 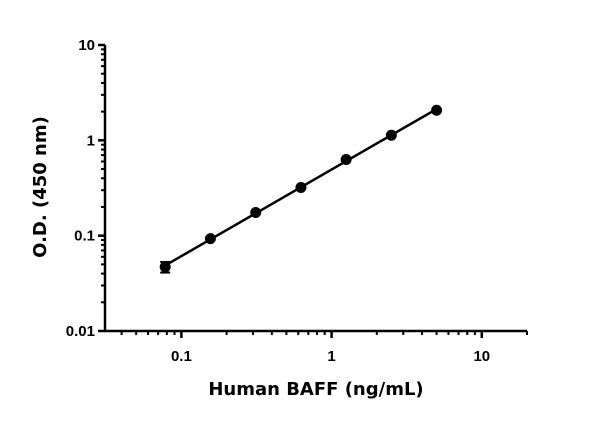 I want to click on y-axis: 0.01 0.1 1 10, so click(x=86, y=188).